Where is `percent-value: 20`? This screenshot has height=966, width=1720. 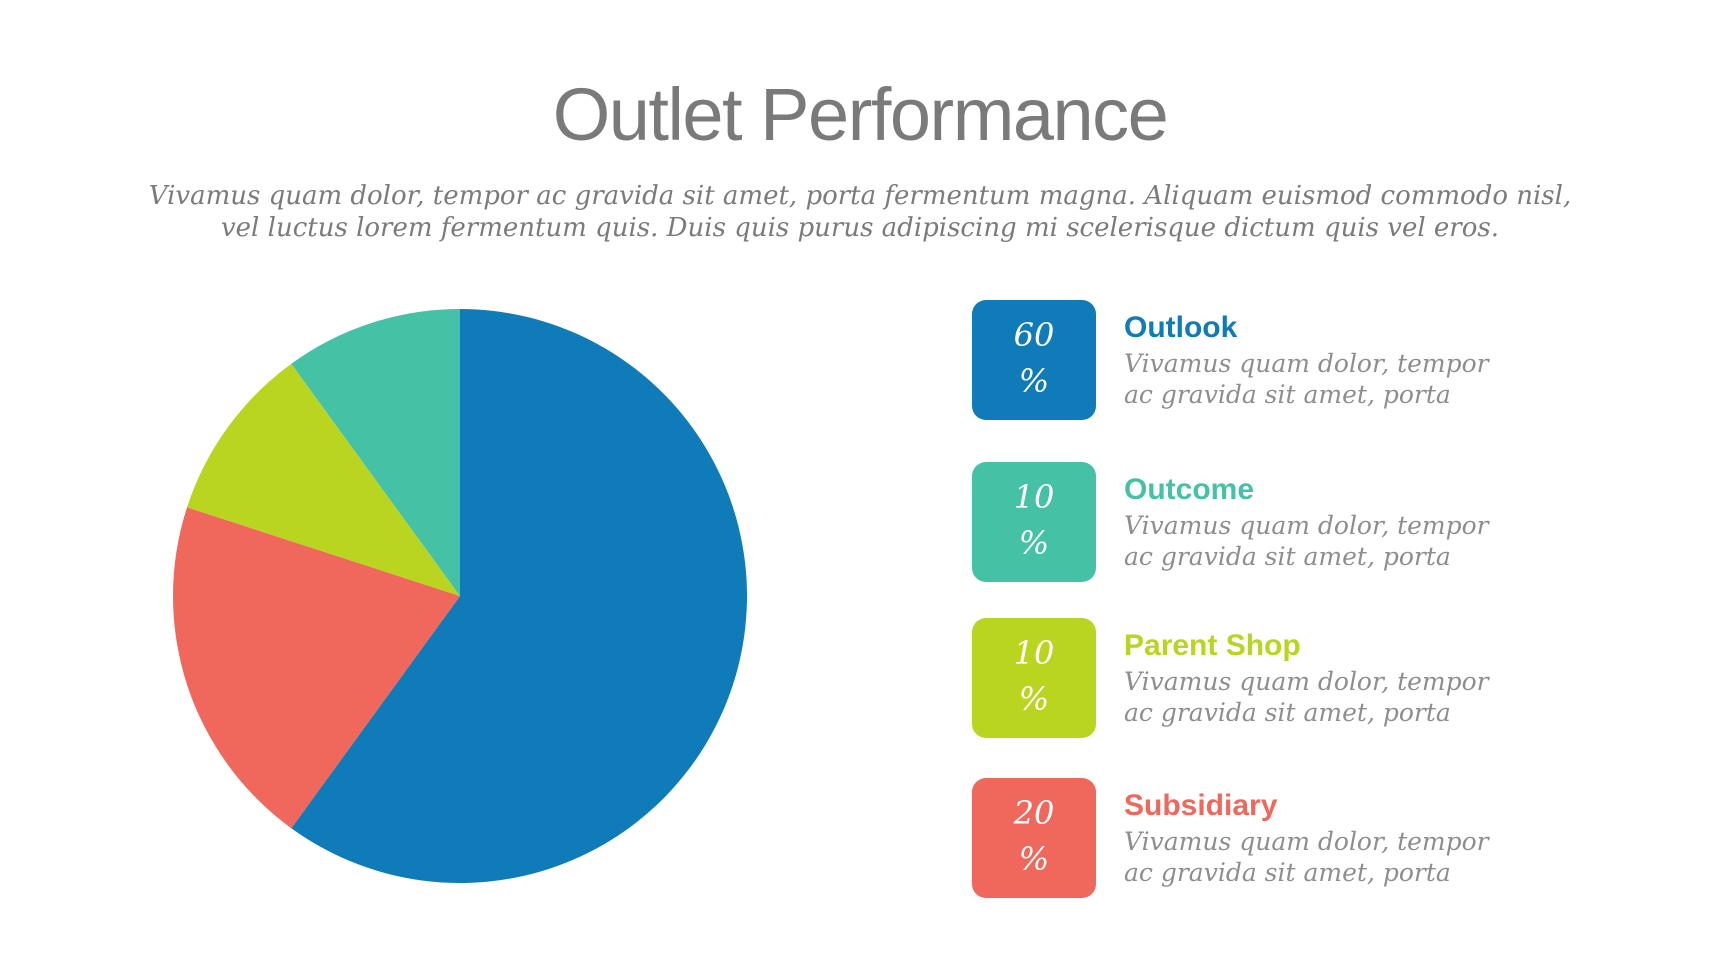
percent-value: 20 is located at coordinates (1034, 813).